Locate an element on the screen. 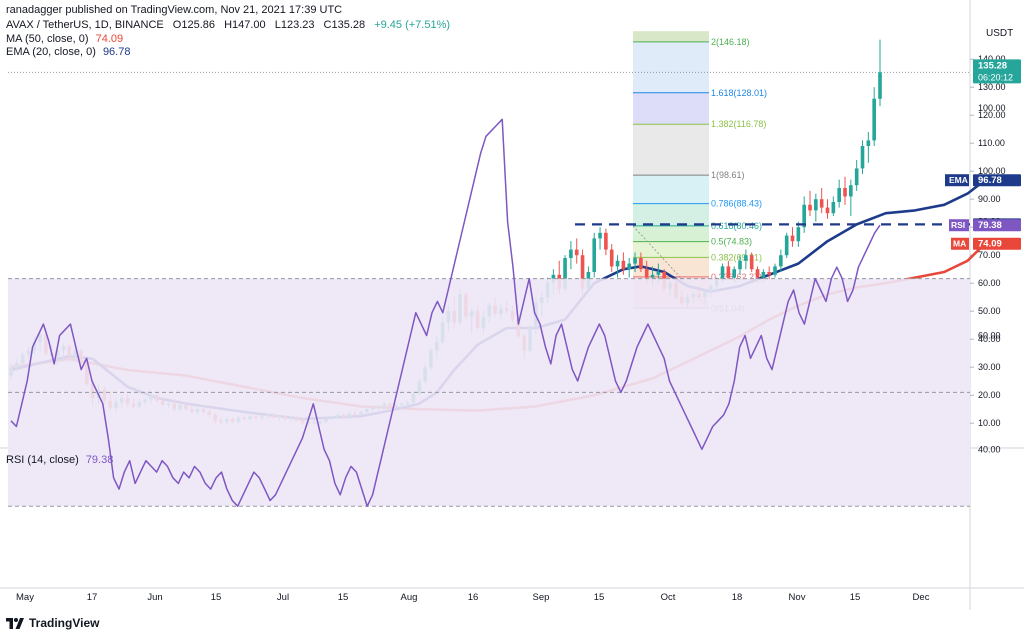 Image resolution: width=1024 pixels, height=641 pixels. high-value: H147.00 is located at coordinates (245, 25).